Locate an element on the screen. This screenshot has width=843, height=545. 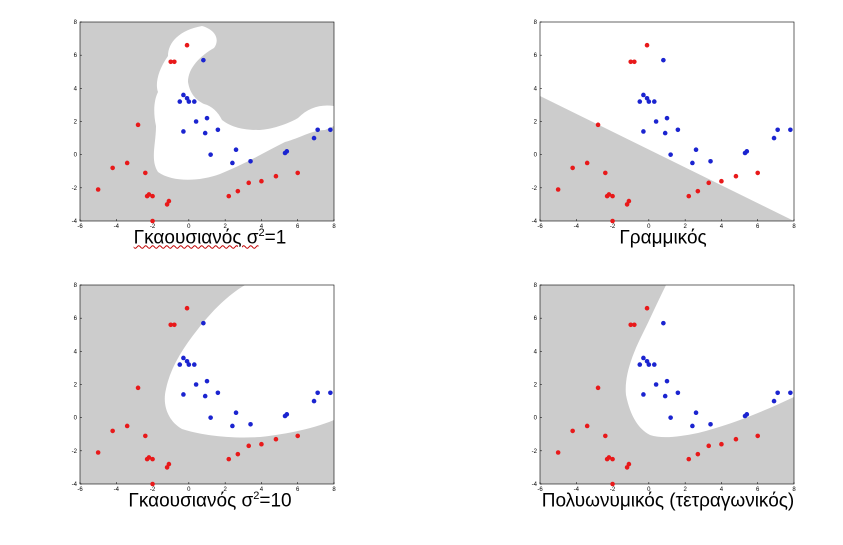
caption-kernel-text: Πολυωνυμικός (τετραγωνικός) is located at coordinates (668, 501).